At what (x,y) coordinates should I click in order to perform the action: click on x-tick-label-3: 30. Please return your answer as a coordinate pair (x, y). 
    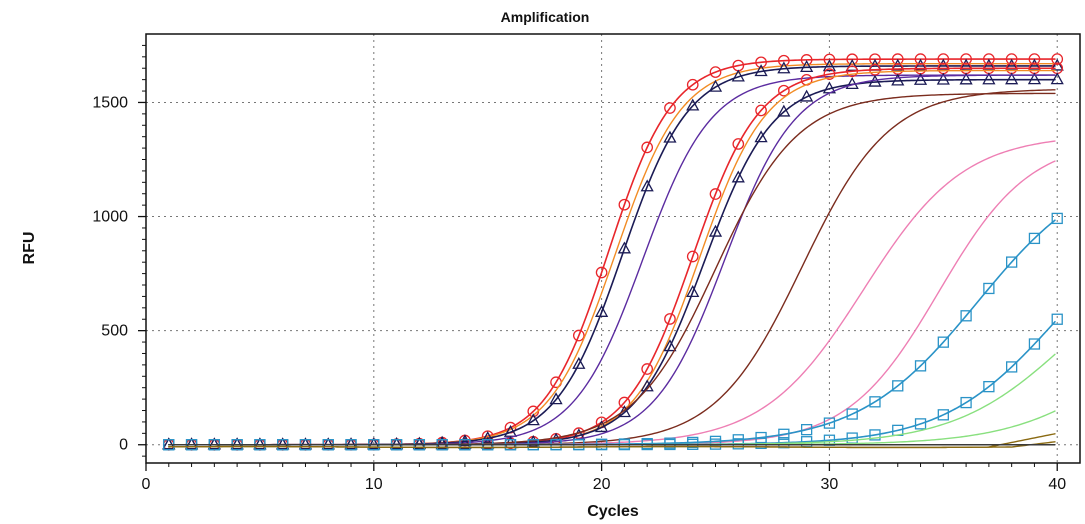
    Looking at the image, I should click on (830, 484).